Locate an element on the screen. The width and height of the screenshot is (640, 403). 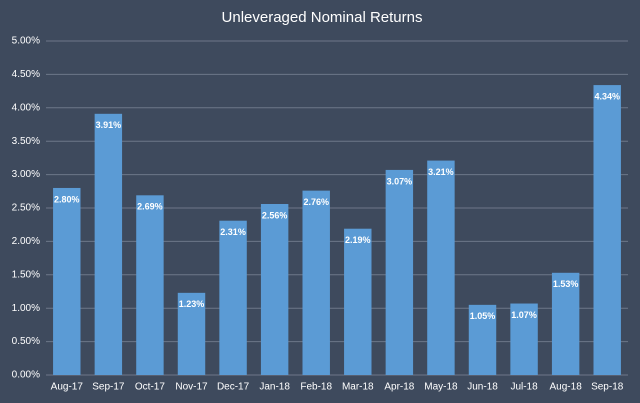
y-tick-label: 5.00% is located at coordinates (26, 41).